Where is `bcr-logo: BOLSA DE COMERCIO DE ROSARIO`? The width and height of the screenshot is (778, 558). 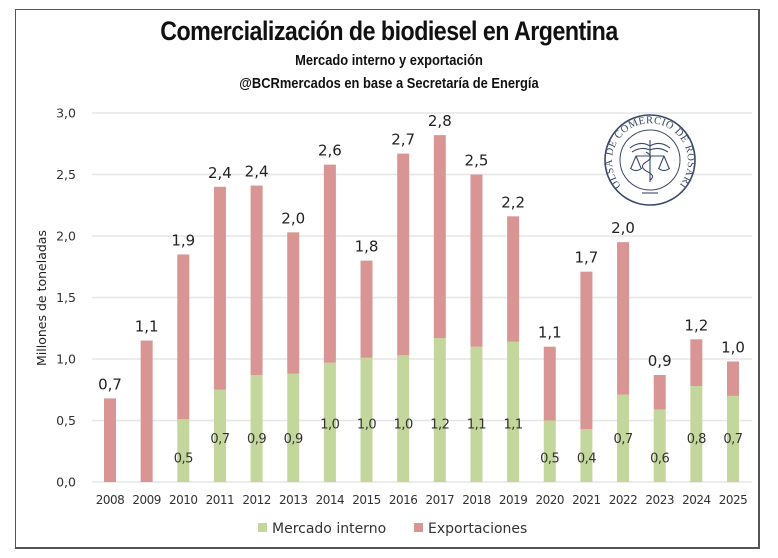 bcr-logo: BOLSA DE COMERCIO DE ROSARIO is located at coordinates (650, 160).